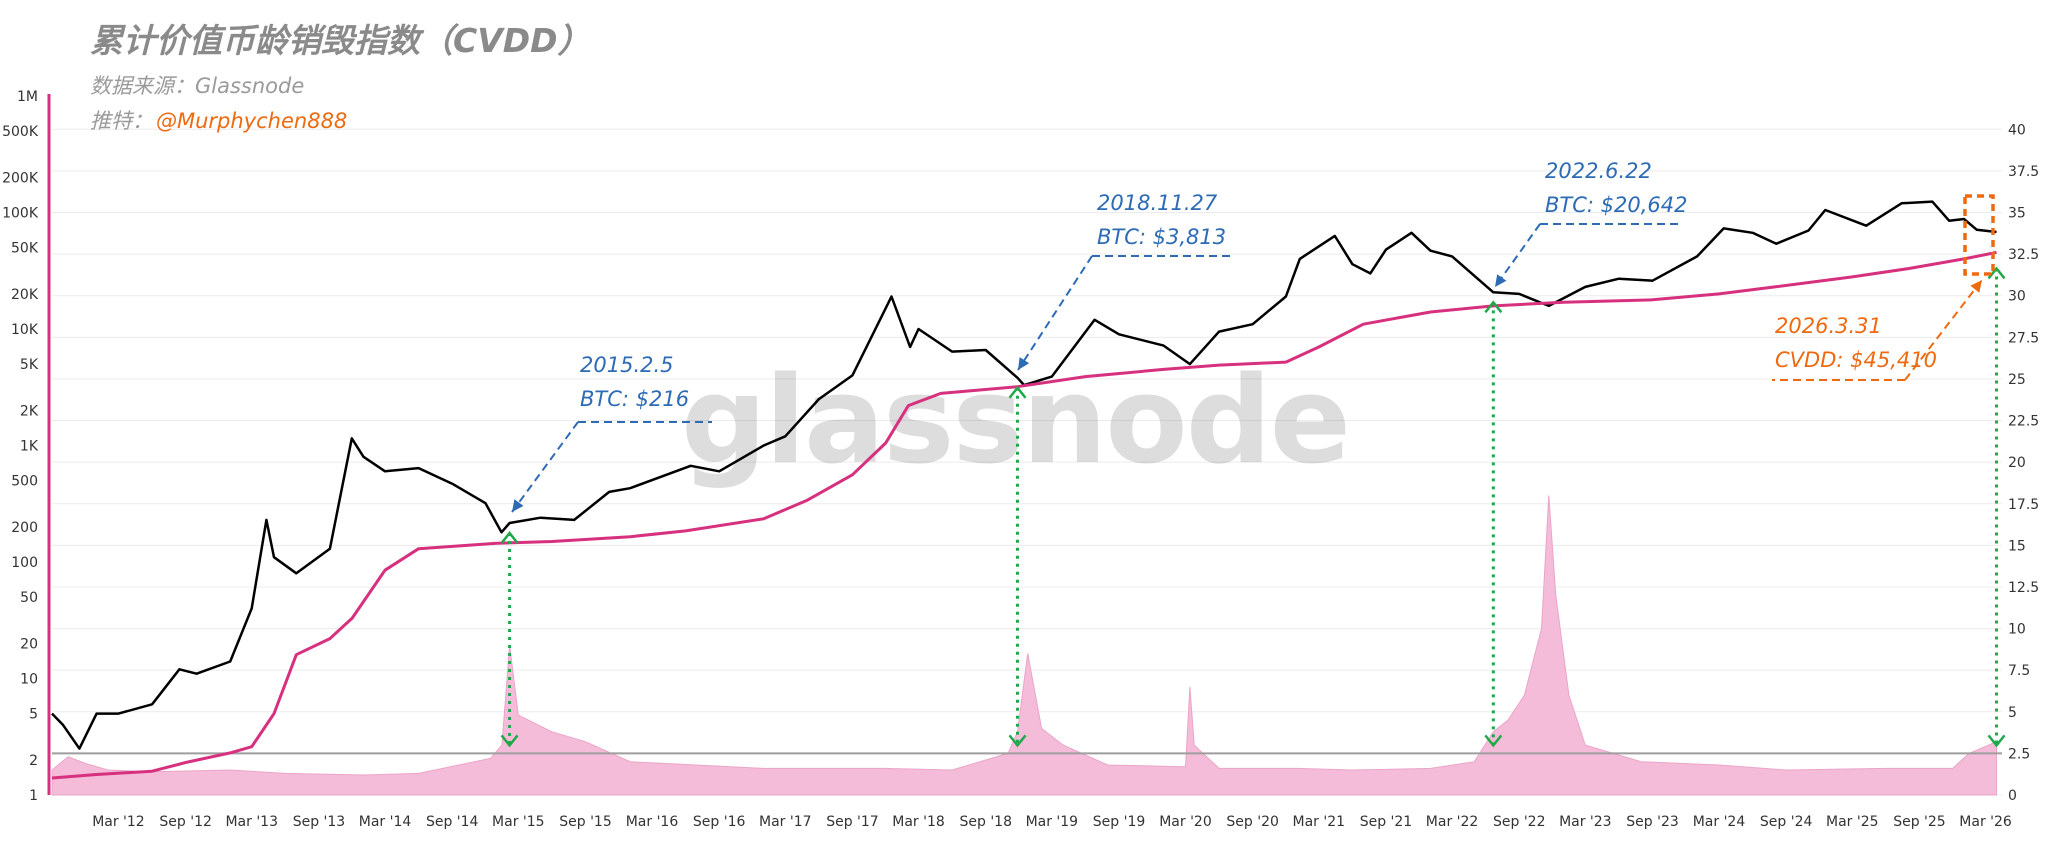 This screenshot has height=861, width=2048. What do you see at coordinates (2023, 172) in the screenshot?
I see `y2-tick-label: 37.5` at bounding box center [2023, 172].